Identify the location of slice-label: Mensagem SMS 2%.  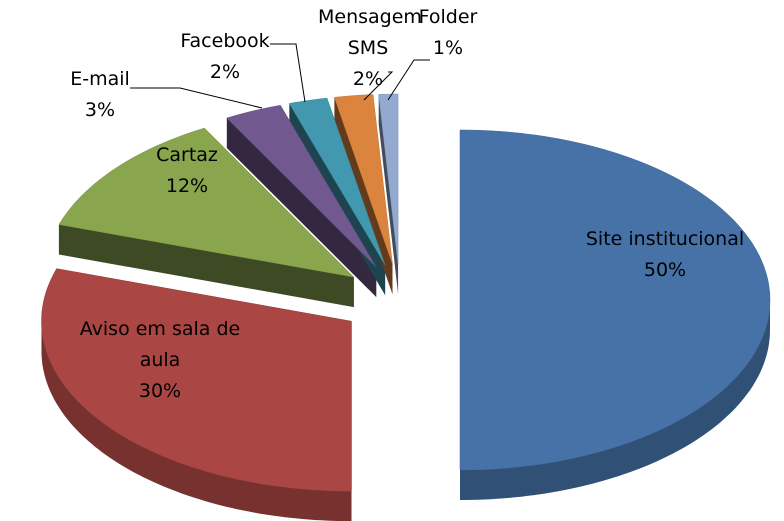
(370, 48).